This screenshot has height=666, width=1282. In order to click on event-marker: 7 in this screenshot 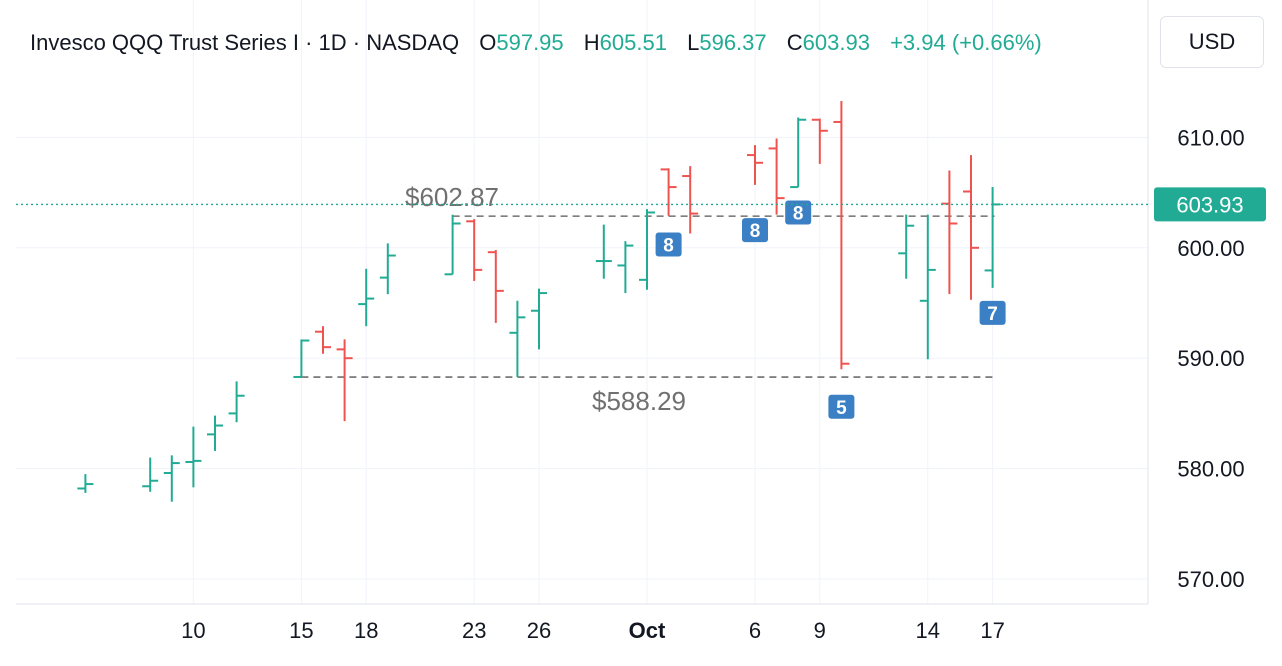, I will do `click(992, 312)`.